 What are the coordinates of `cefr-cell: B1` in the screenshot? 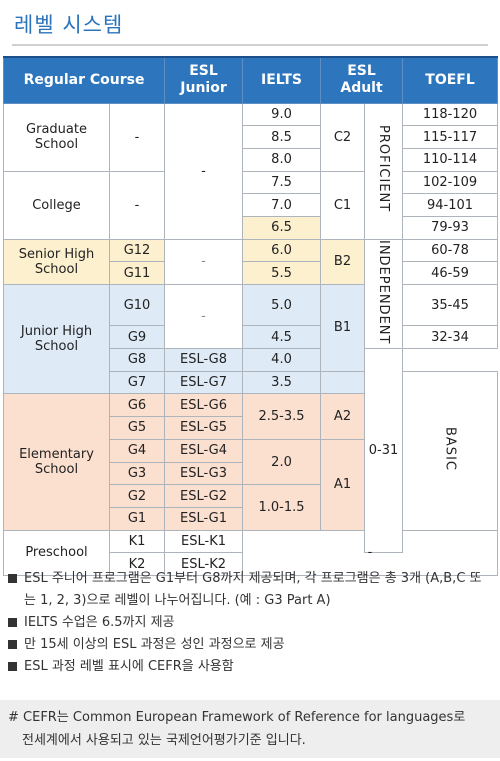 It's located at (343, 328).